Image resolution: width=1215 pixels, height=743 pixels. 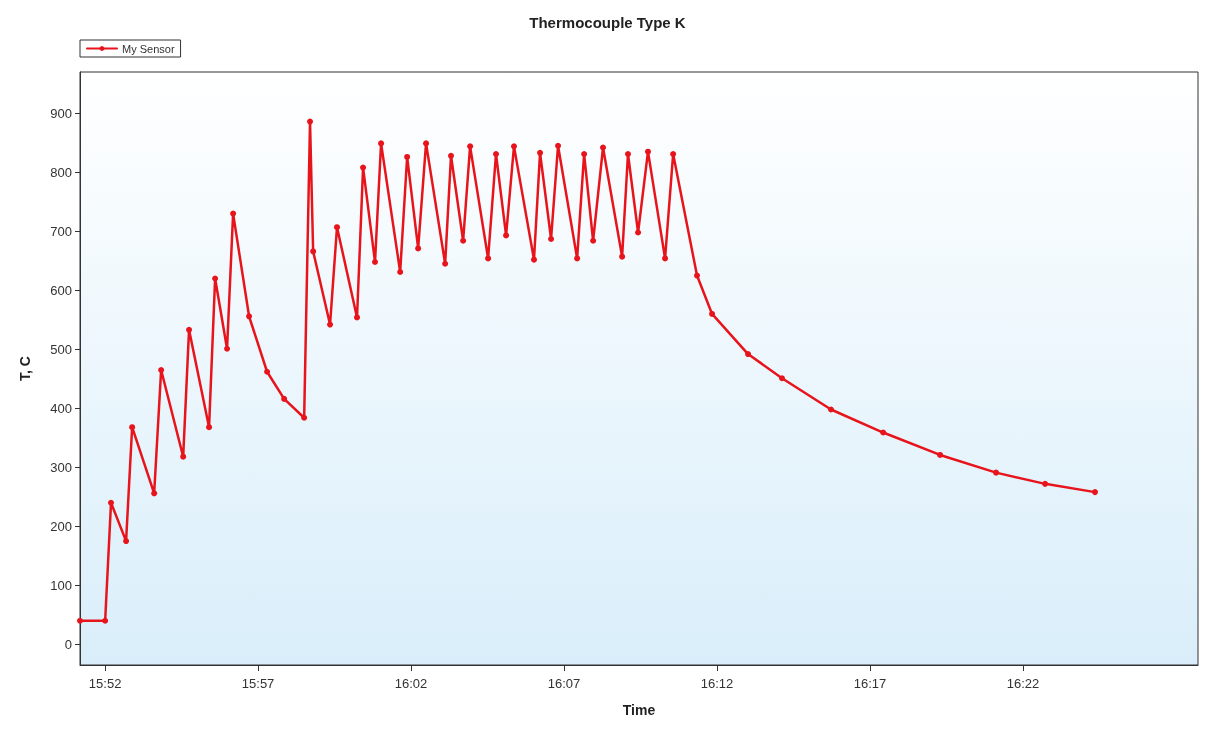 What do you see at coordinates (717, 683) in the screenshot?
I see `x-tick-label: 16:12` at bounding box center [717, 683].